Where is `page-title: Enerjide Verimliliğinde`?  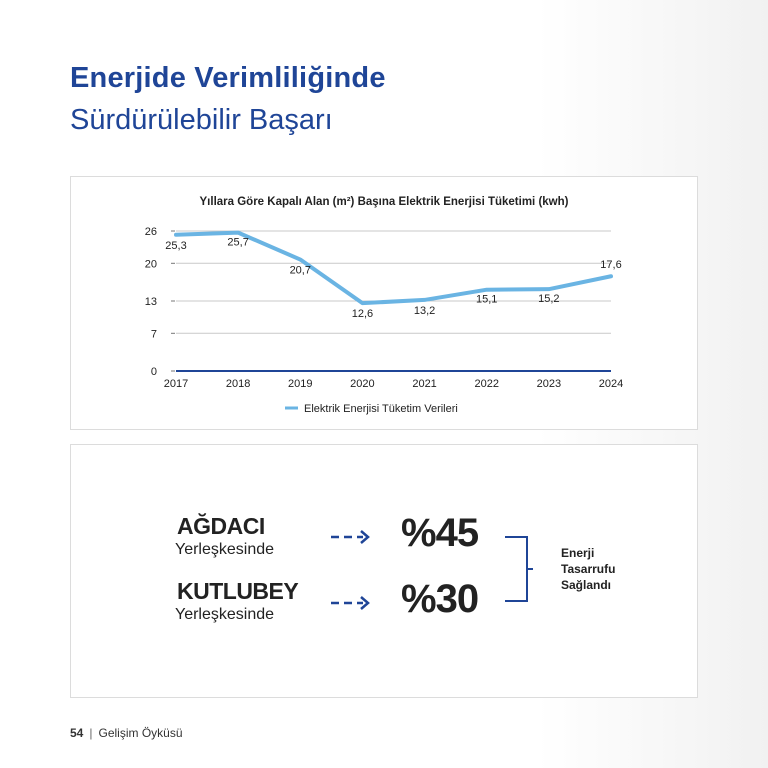
page-title: Enerjide Verimliliğinde is located at coordinates (228, 78).